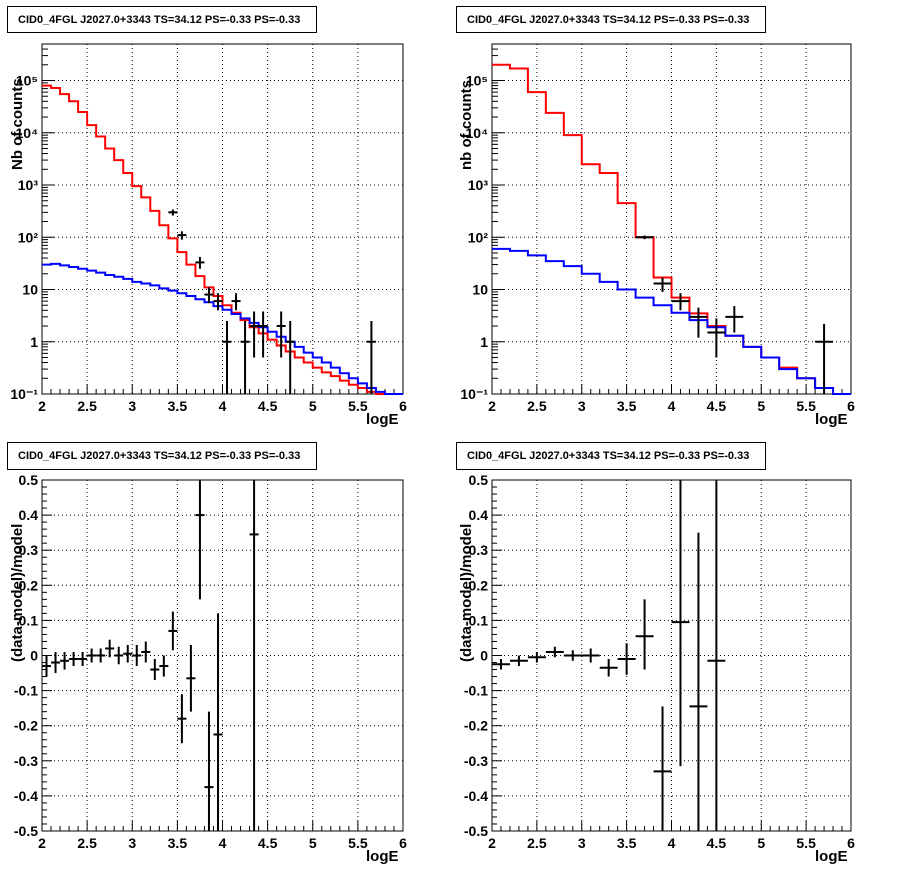 This screenshot has height=875, width=898. Describe the element at coordinates (222, 239) in the screenshot. I see `total-model-line` at that location.